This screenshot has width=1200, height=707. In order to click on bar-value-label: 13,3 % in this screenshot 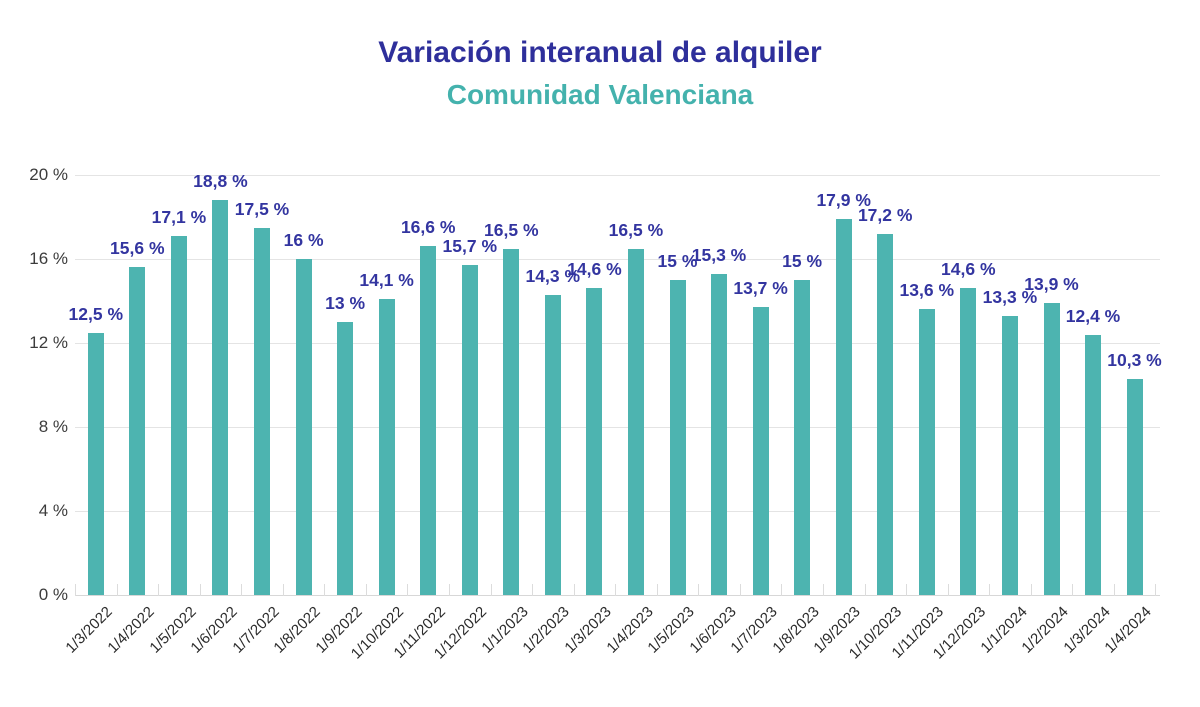, I will do `click(1010, 296)`.